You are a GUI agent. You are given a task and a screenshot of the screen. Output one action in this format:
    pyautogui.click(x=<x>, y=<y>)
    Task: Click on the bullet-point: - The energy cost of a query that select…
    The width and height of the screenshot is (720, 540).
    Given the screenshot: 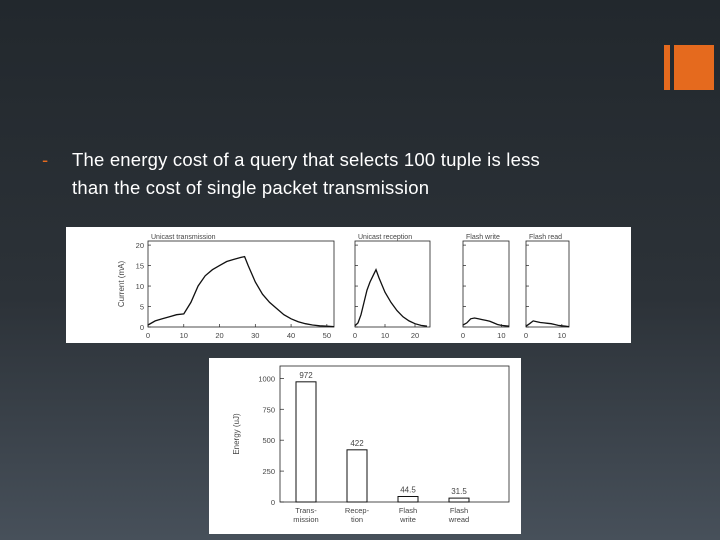 What is the action you would take?
    pyautogui.click(x=362, y=174)
    